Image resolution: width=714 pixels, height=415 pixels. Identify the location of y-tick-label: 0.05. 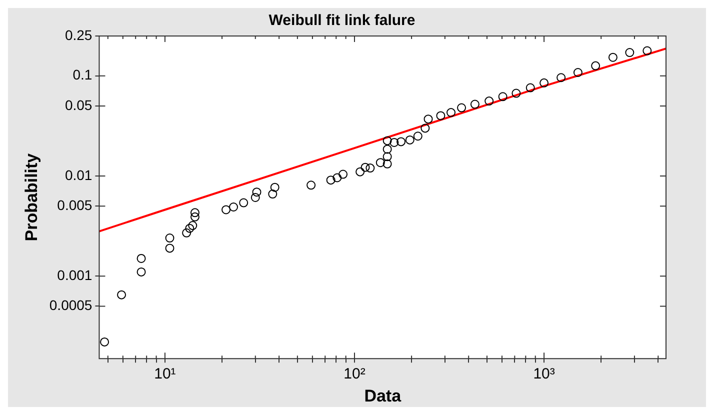
(78, 104).